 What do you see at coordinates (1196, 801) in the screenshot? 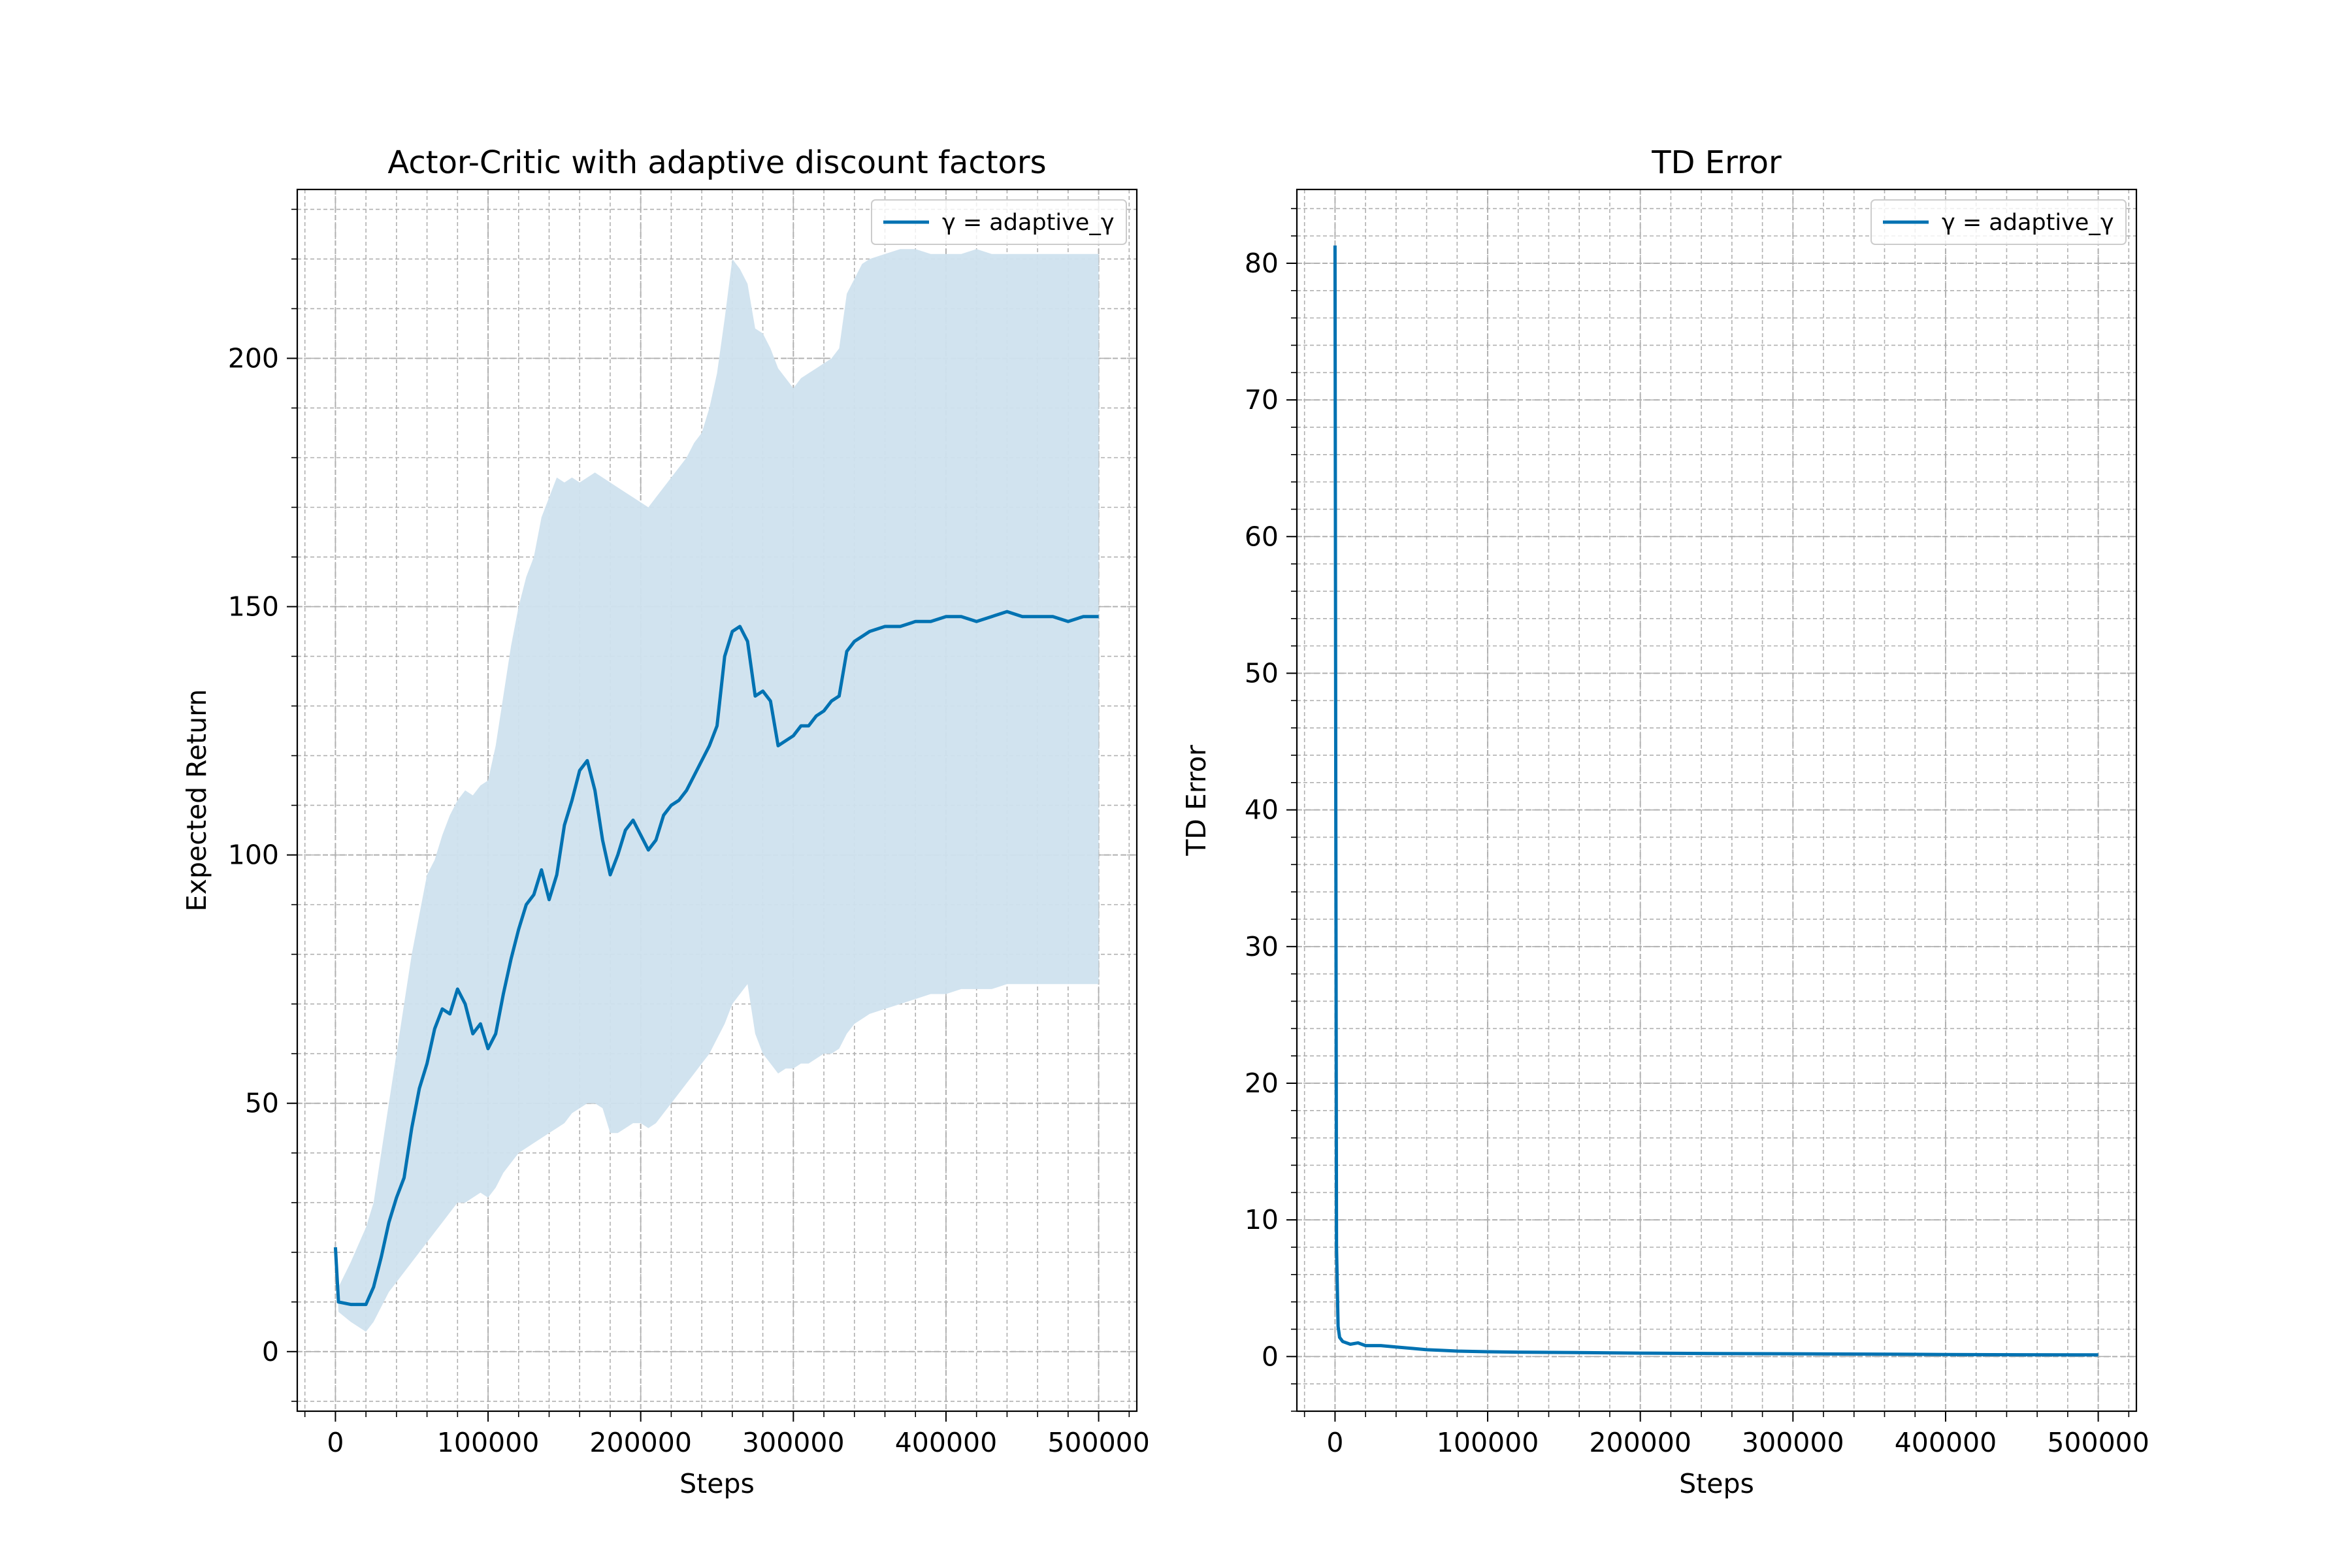
I see `y-axis-label: TD Error` at bounding box center [1196, 801].